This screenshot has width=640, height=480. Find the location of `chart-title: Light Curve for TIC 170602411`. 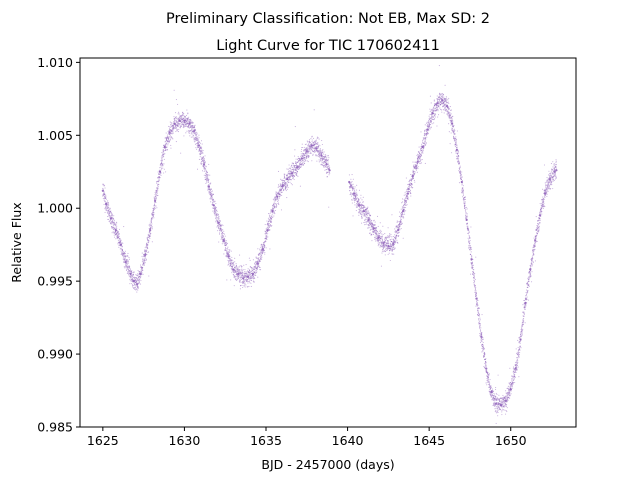

chart-title: Light Curve for TIC 170602411 is located at coordinates (328, 46).